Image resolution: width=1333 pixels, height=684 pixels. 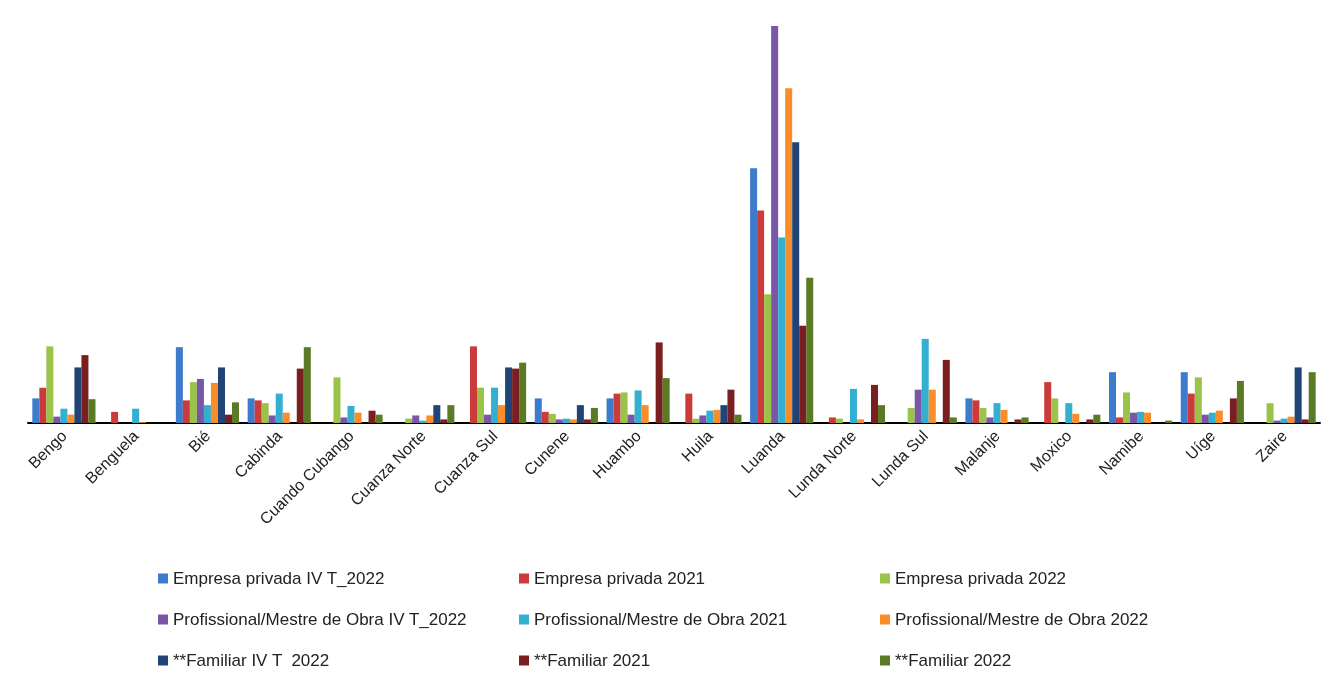 I want to click on legend-label: **Familiar 2021, so click(x=592, y=660).